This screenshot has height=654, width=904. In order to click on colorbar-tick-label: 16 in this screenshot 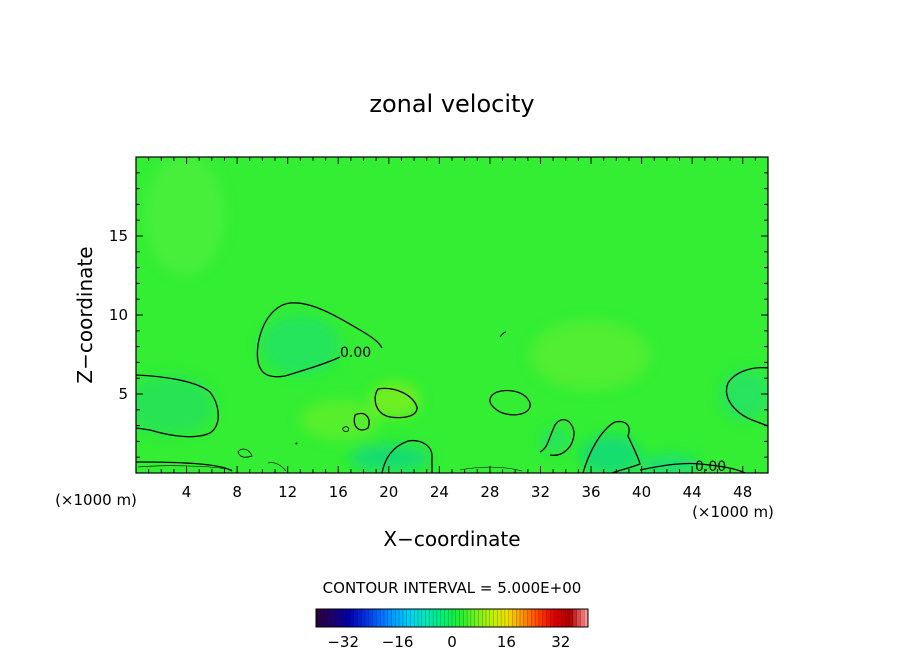, I will do `click(506, 642)`.